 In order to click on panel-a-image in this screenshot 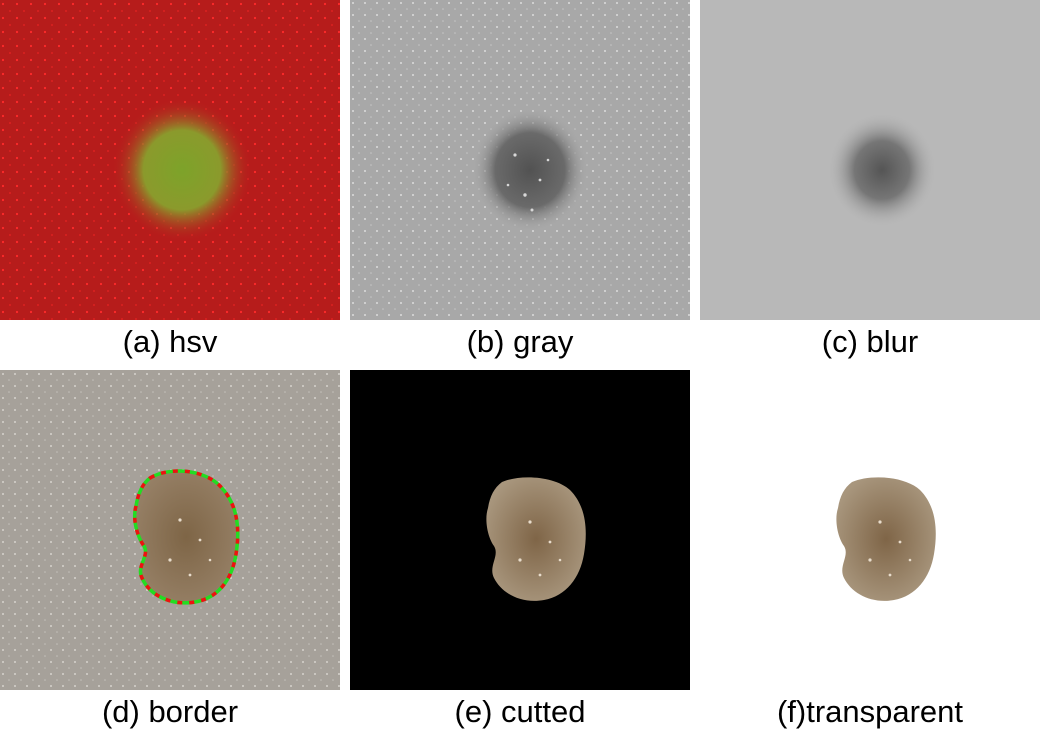, I will do `click(170, 160)`.